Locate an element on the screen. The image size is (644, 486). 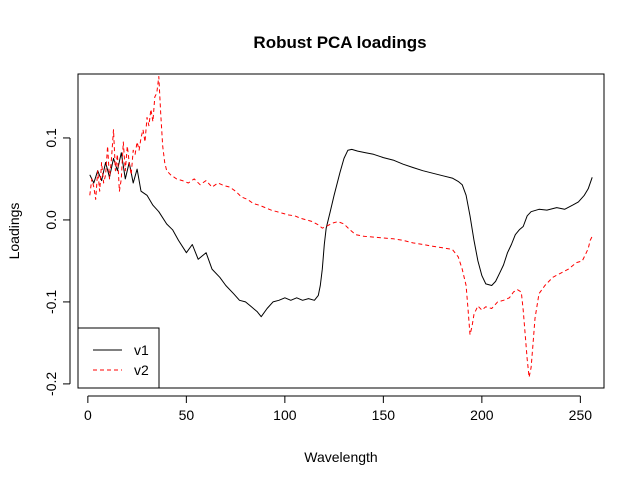
y-axis-label: Loadings is located at coordinates (14, 231).